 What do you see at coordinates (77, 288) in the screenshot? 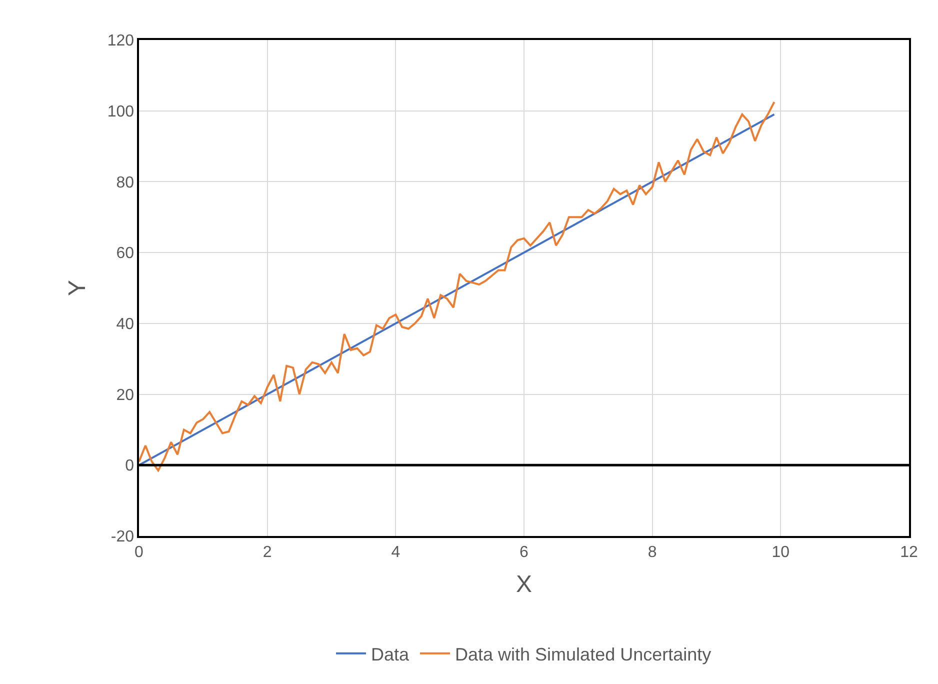
I see `y-axis-title: Y` at bounding box center [77, 288].